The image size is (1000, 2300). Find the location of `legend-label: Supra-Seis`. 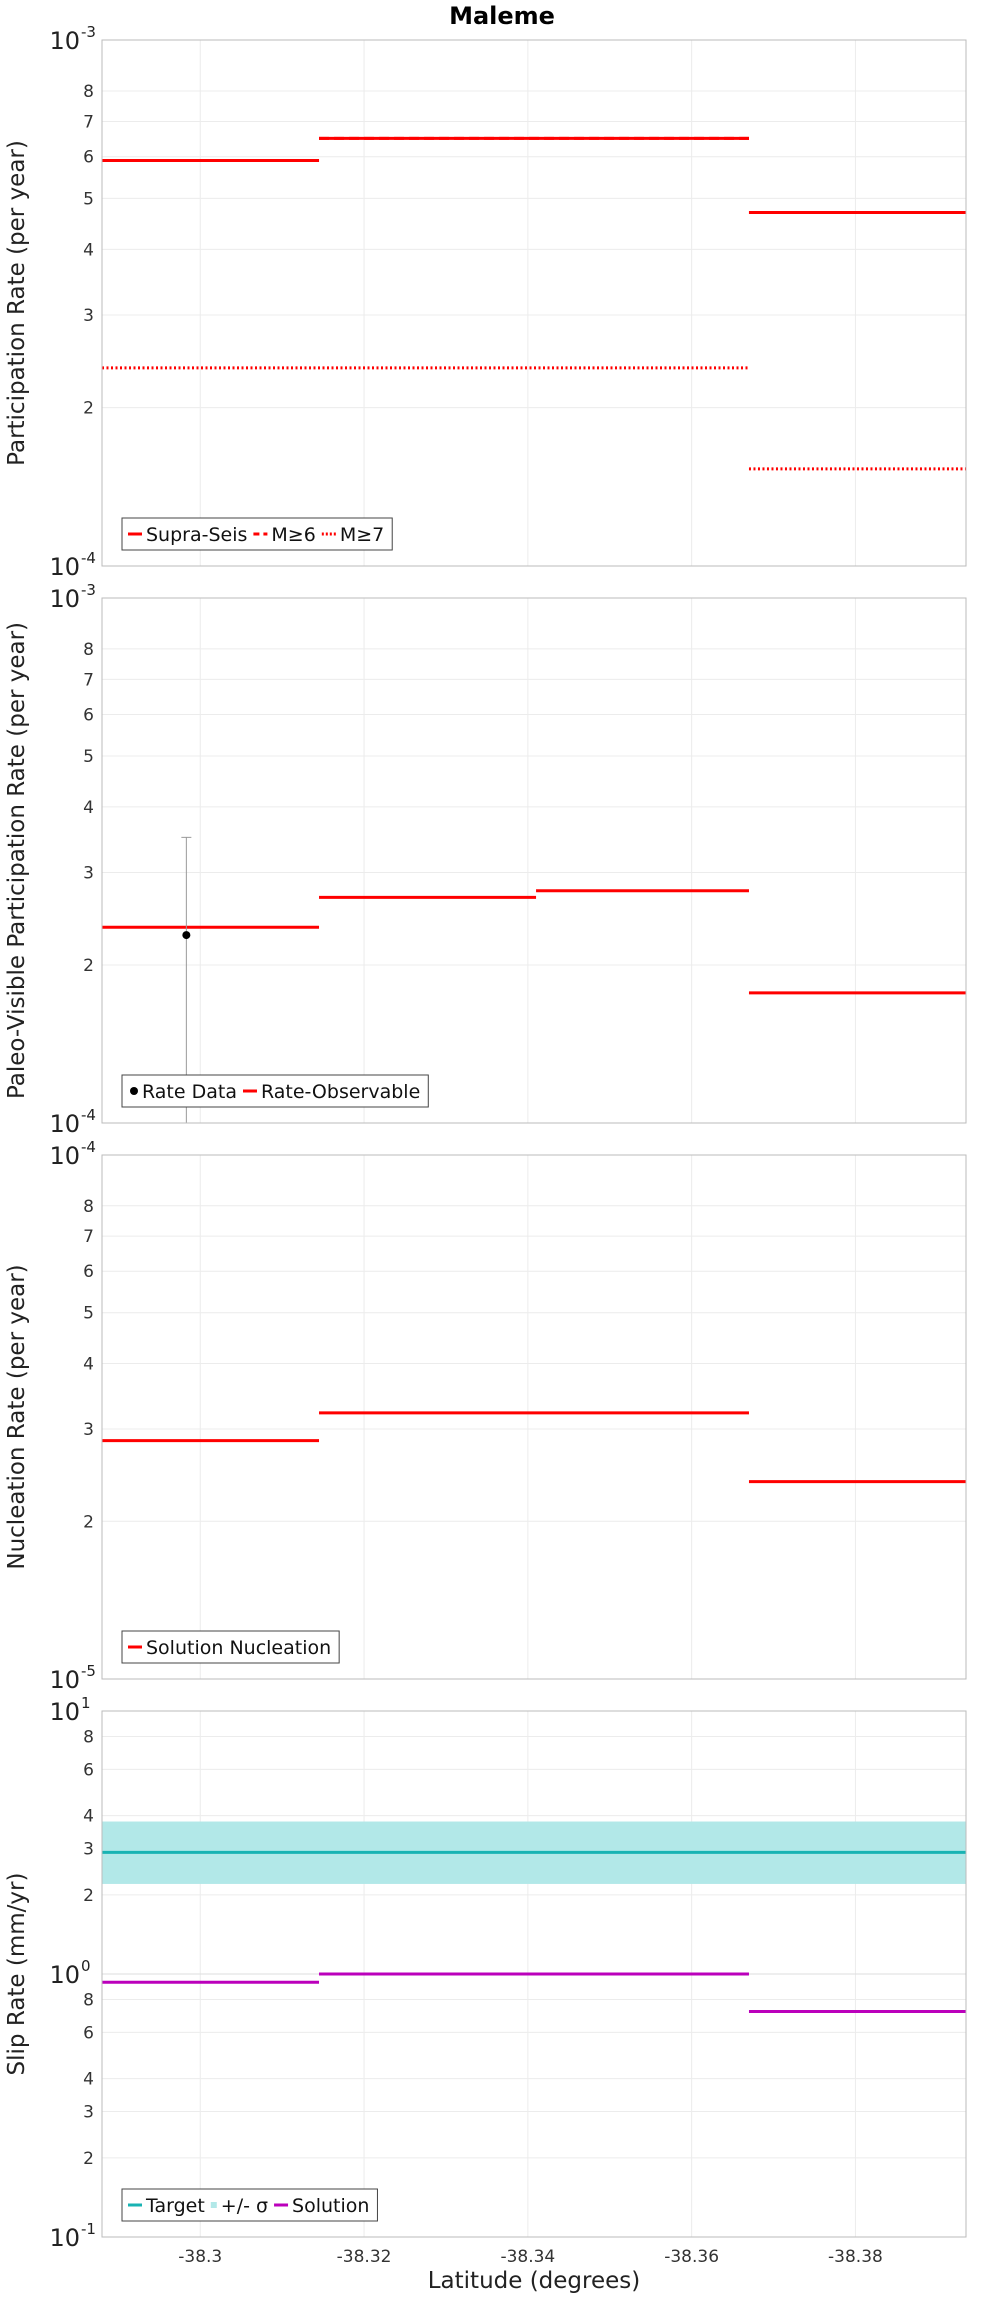

legend-label: Supra-Seis is located at coordinates (196, 535).